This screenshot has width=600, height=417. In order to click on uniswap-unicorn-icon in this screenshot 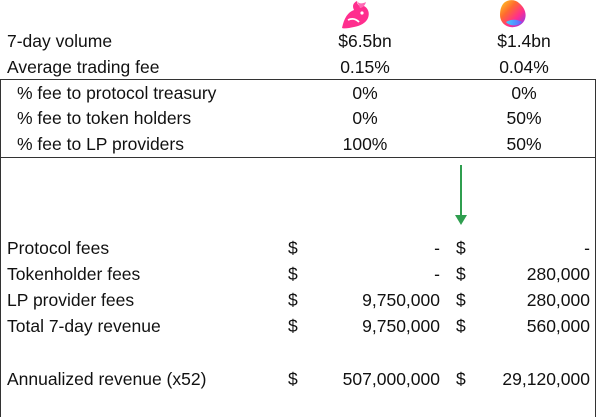, I will do `click(355, 15)`.